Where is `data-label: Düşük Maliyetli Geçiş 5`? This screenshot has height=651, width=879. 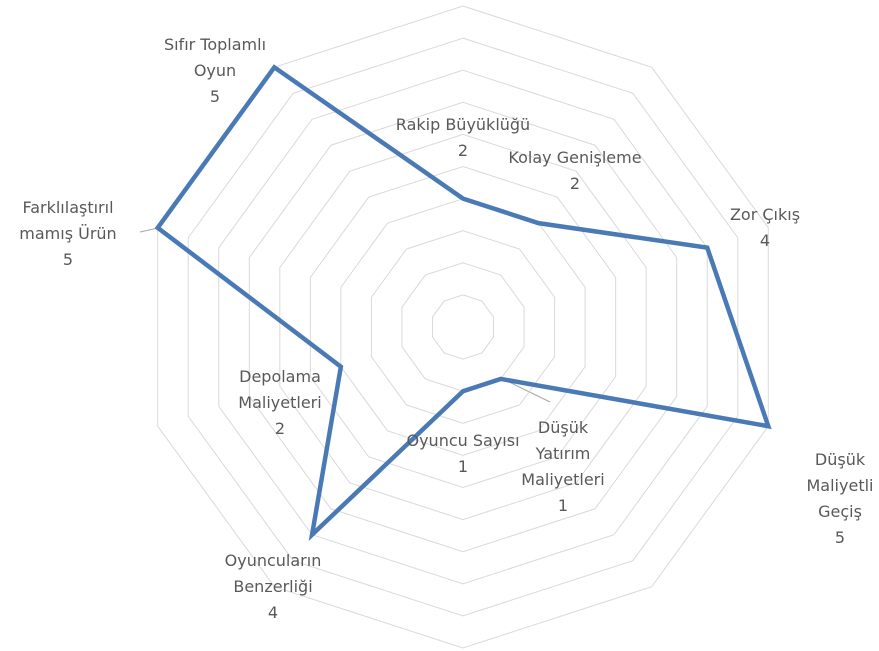 data-label: Düşük Maliyetli Geçiş 5 is located at coordinates (817, 499).